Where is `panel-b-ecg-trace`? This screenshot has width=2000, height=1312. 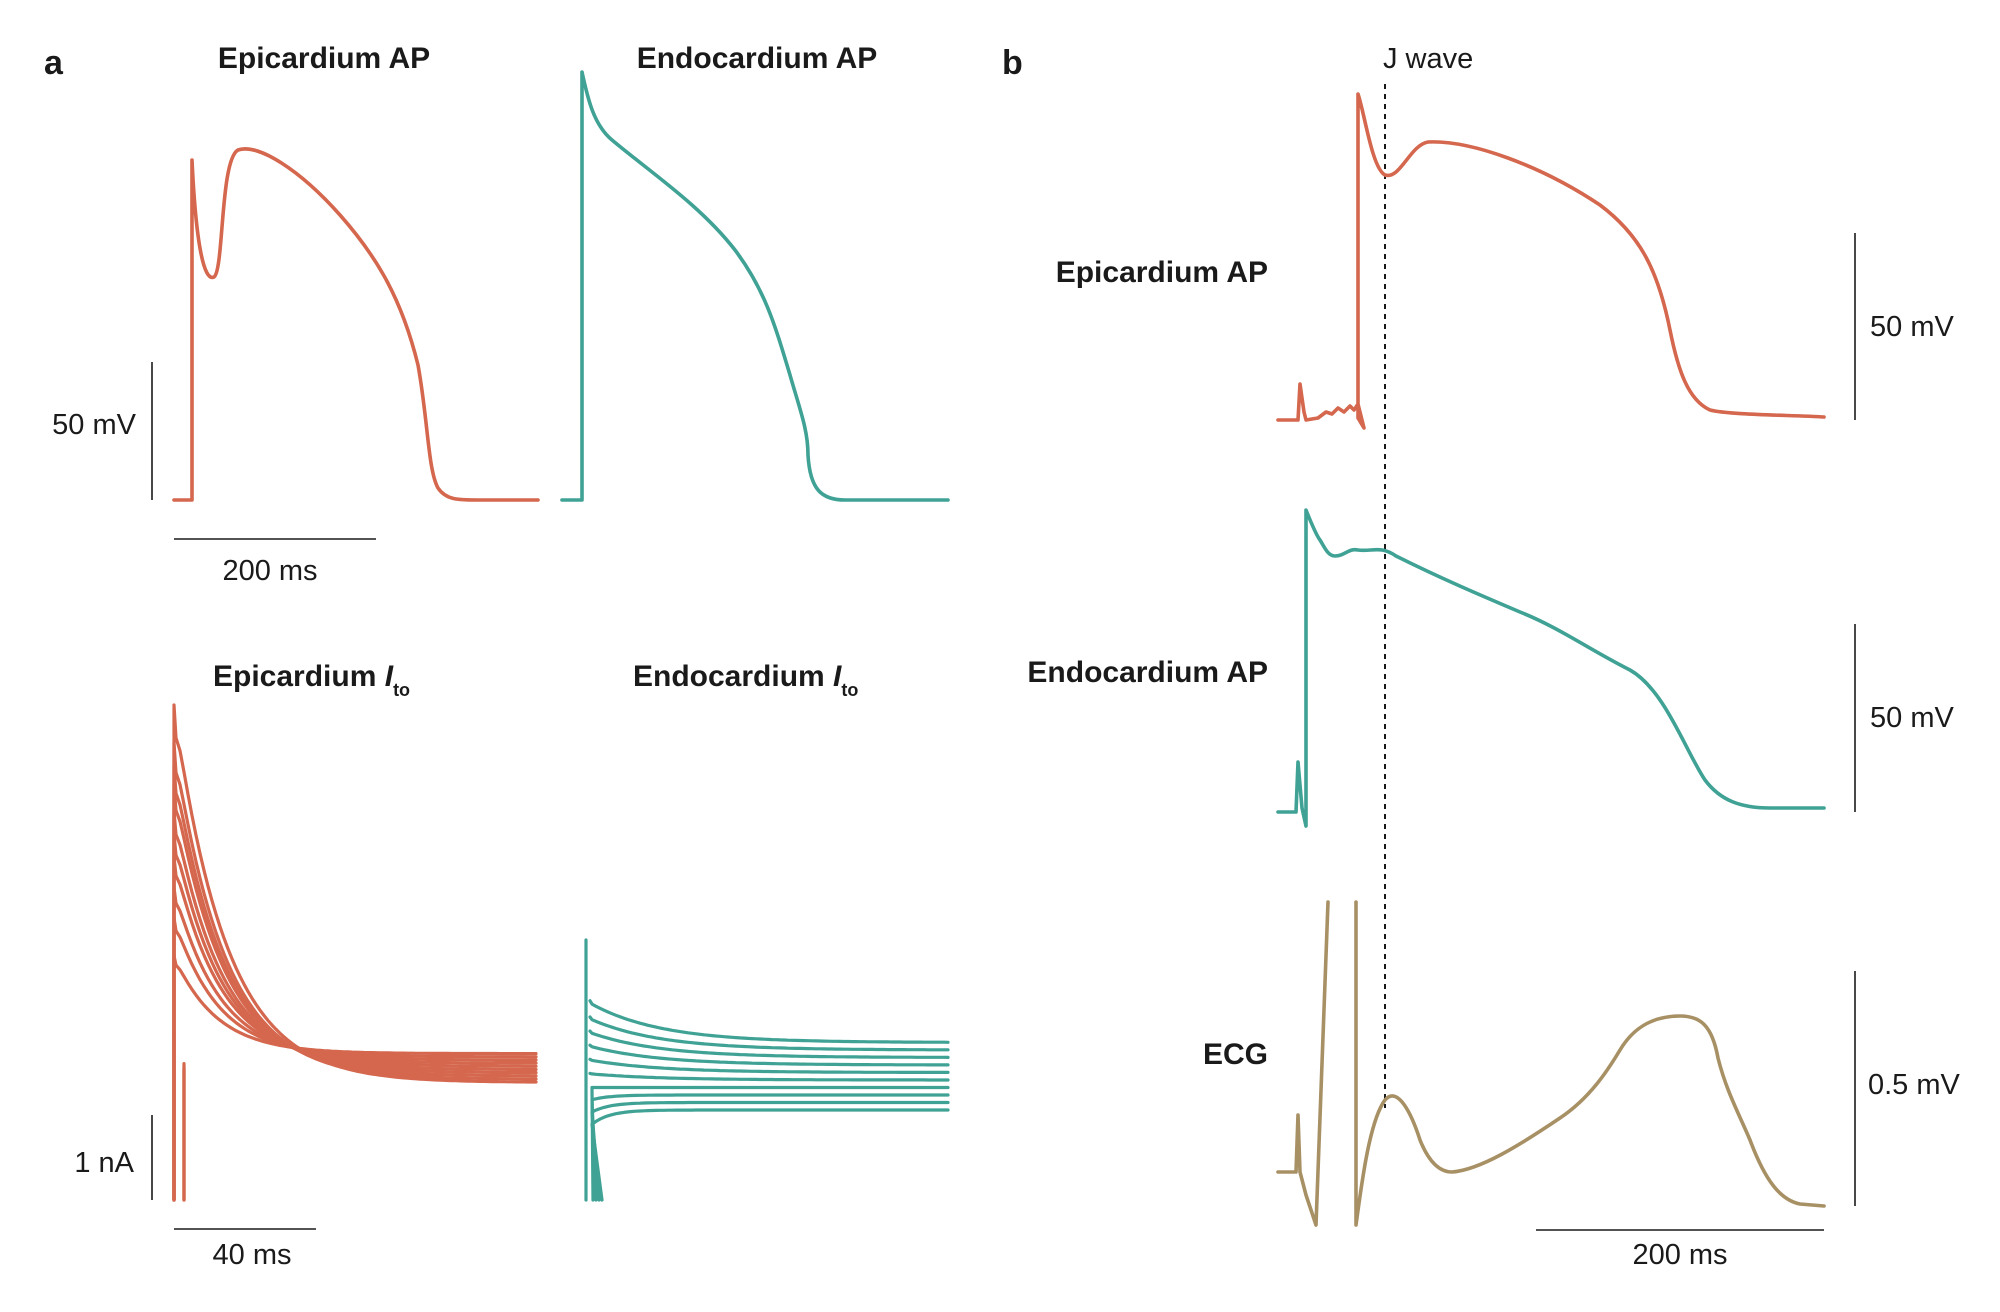 panel-b-ecg-trace is located at coordinates (1551, 1063).